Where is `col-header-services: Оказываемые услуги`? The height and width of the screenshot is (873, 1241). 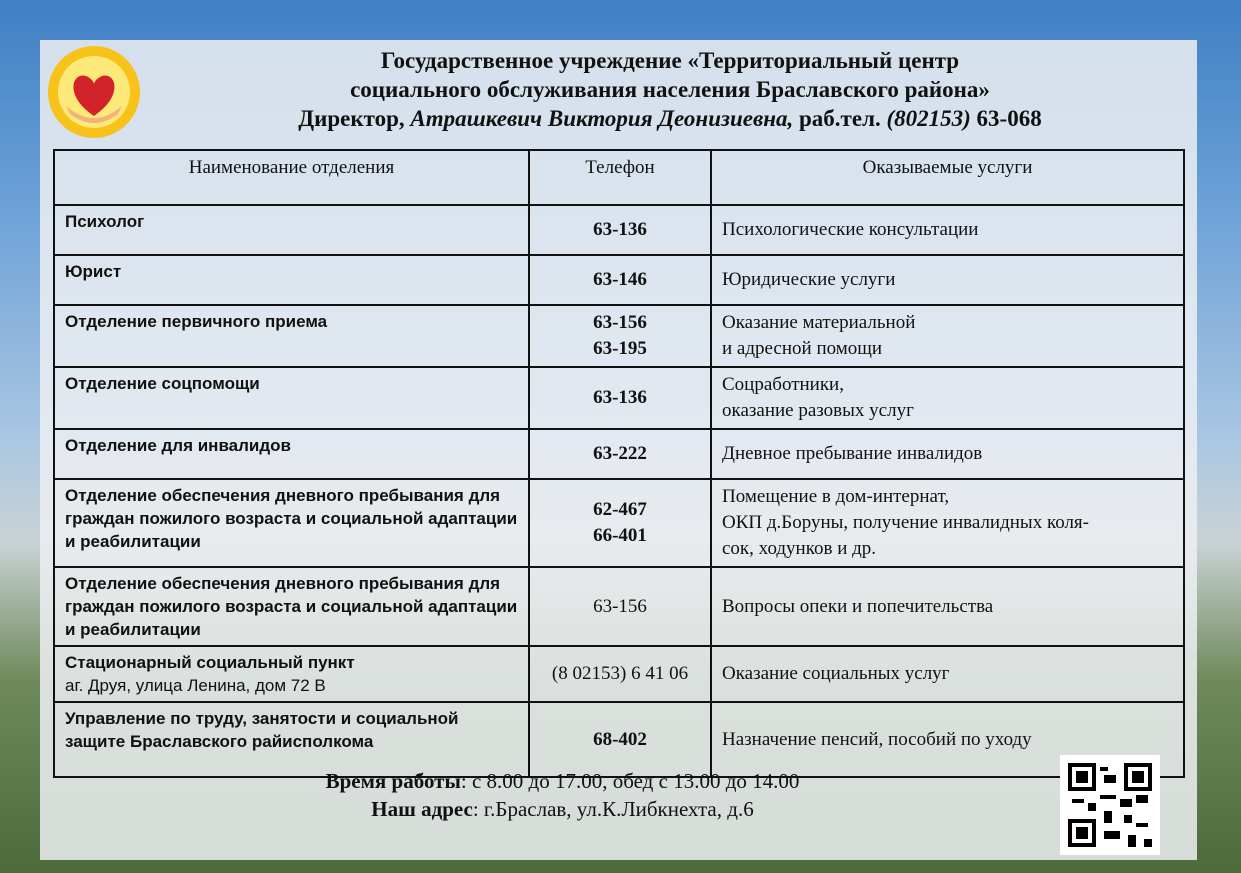
col-header-services: Оказываемые услуги is located at coordinates (947, 177).